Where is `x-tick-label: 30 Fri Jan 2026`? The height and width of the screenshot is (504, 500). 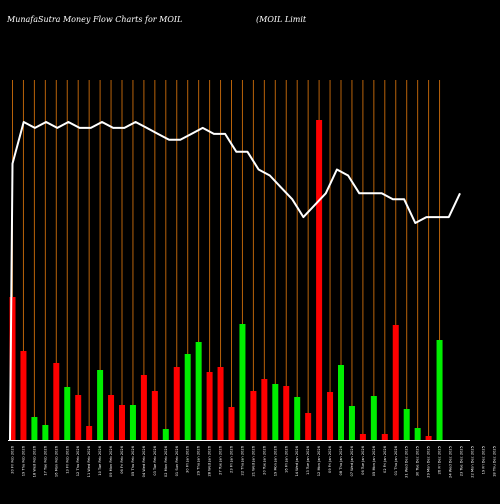
x-tick-label: 30 Fri Jan 2026 is located at coordinates (188, 459).